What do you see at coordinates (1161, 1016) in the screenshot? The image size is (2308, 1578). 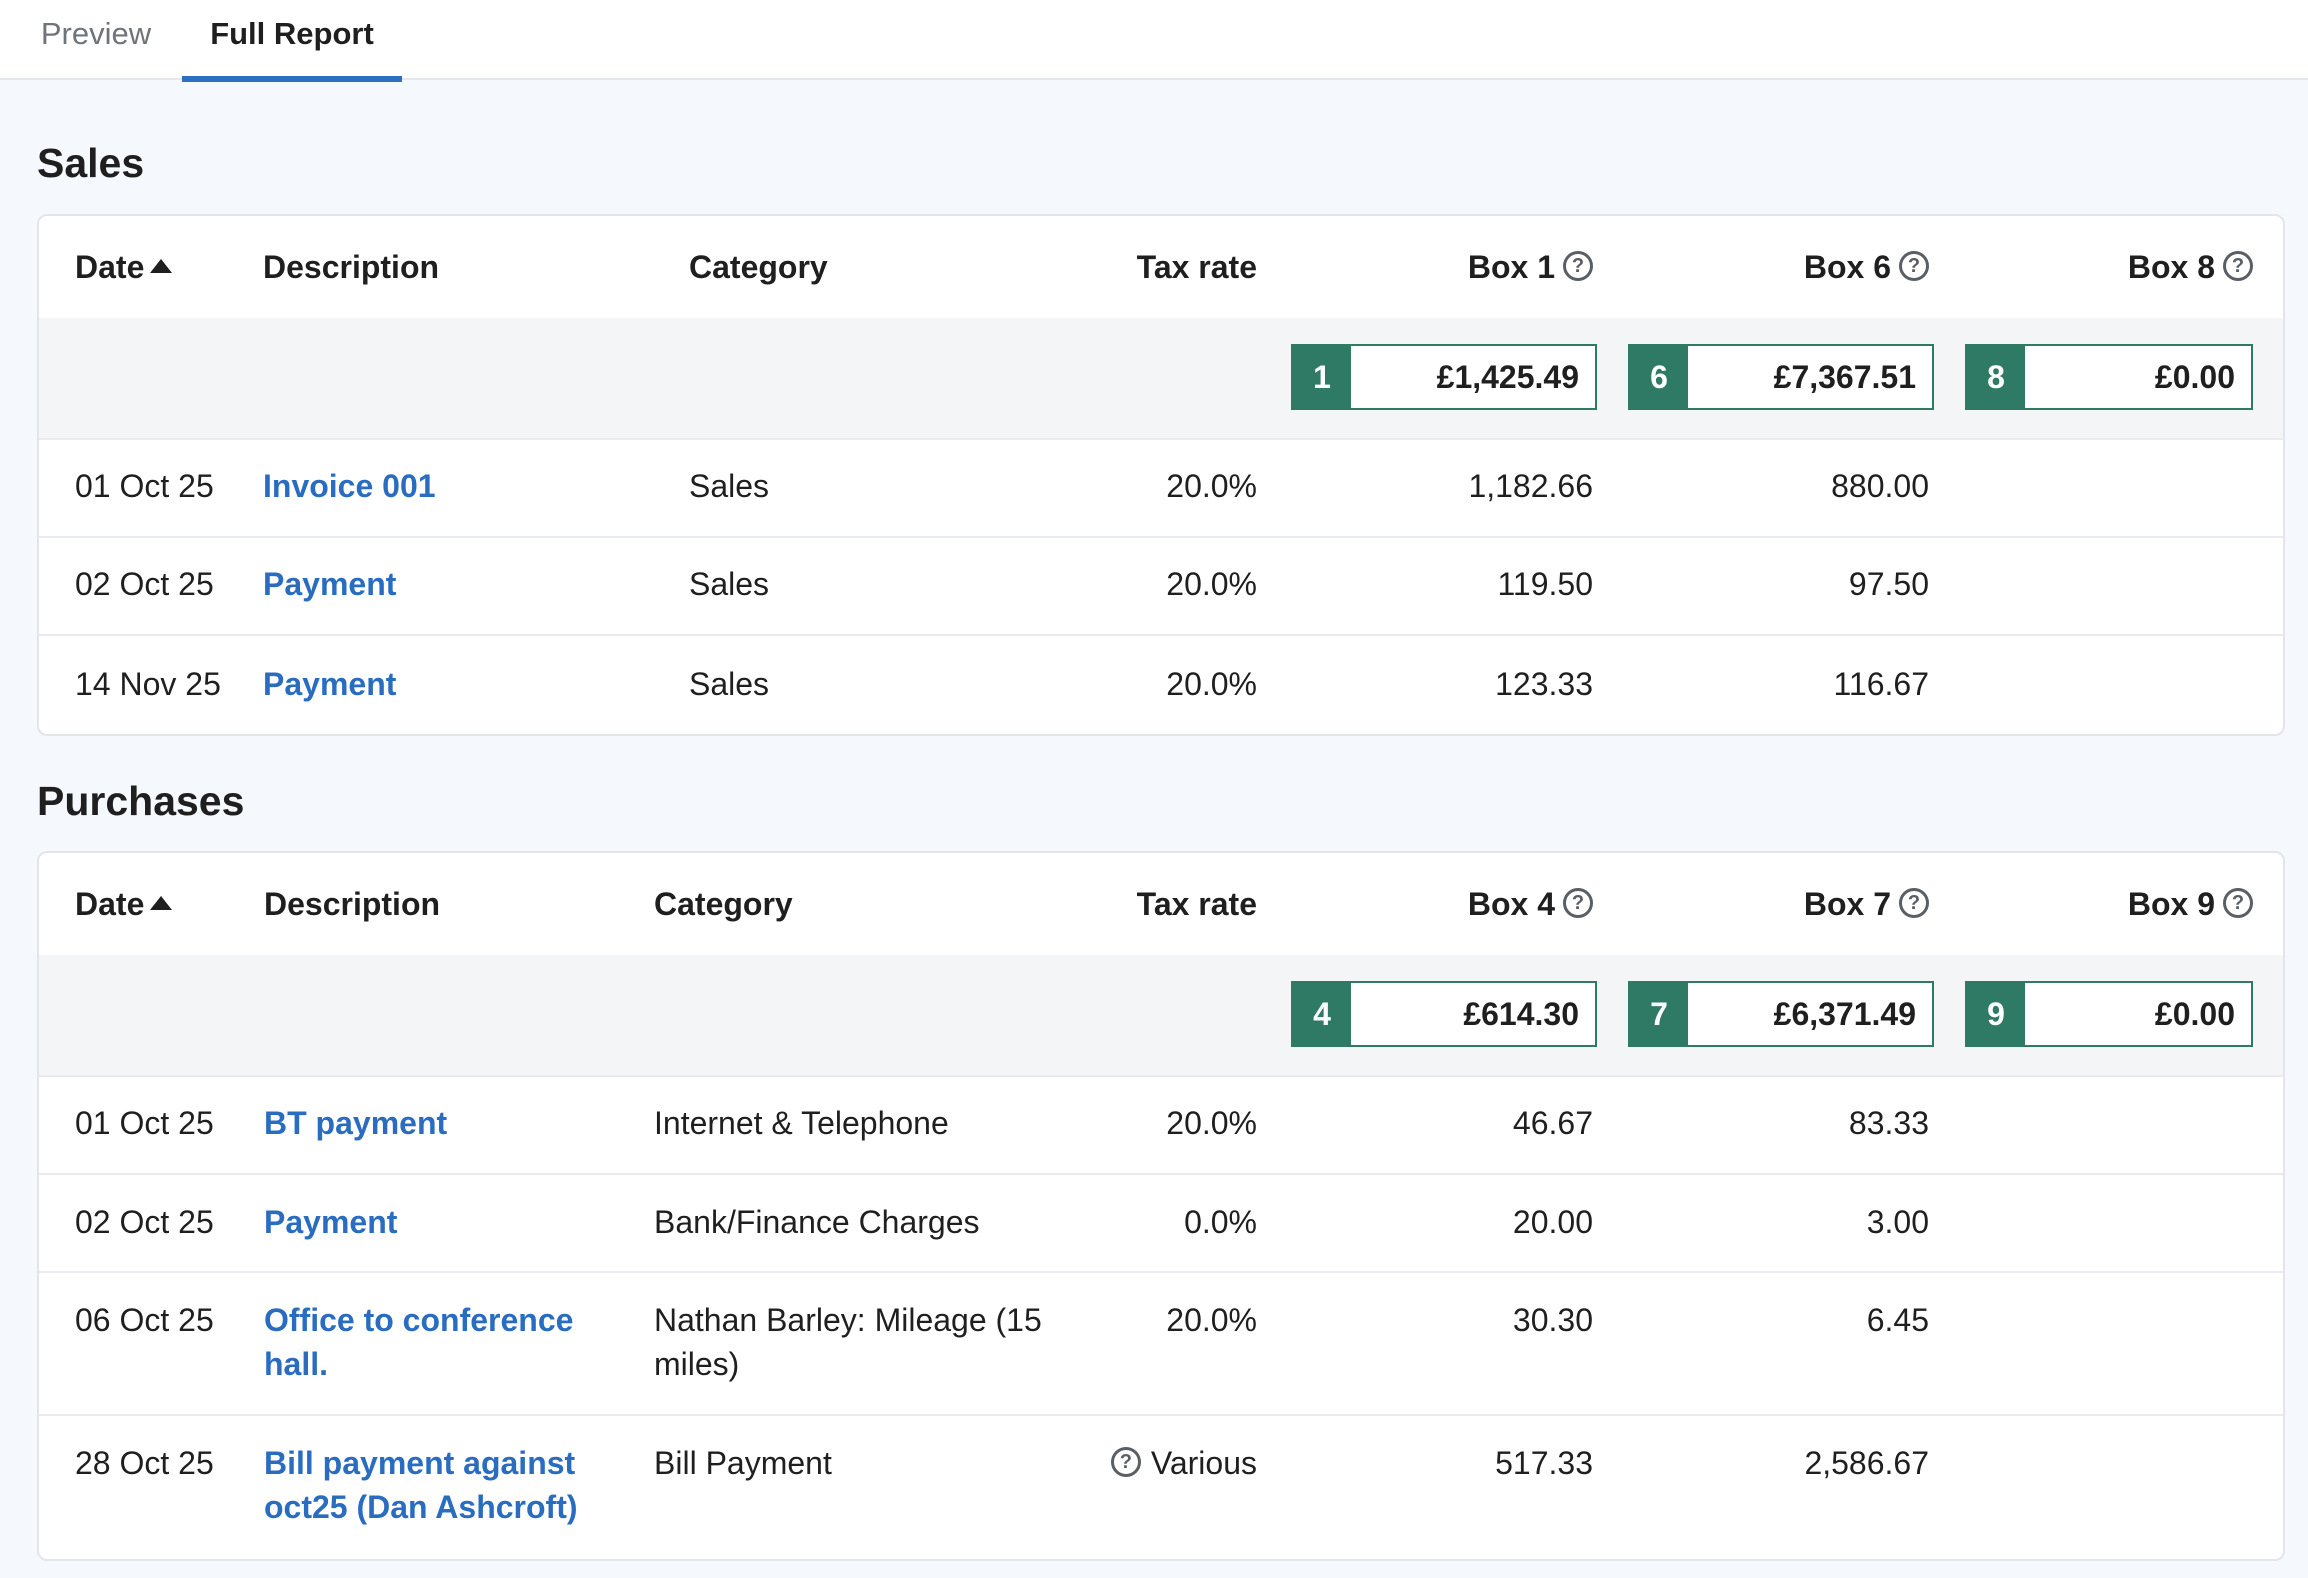 I see `purchases-totals-row: 4 £614.30 7 £6,371.49 9 £0.00` at bounding box center [1161, 1016].